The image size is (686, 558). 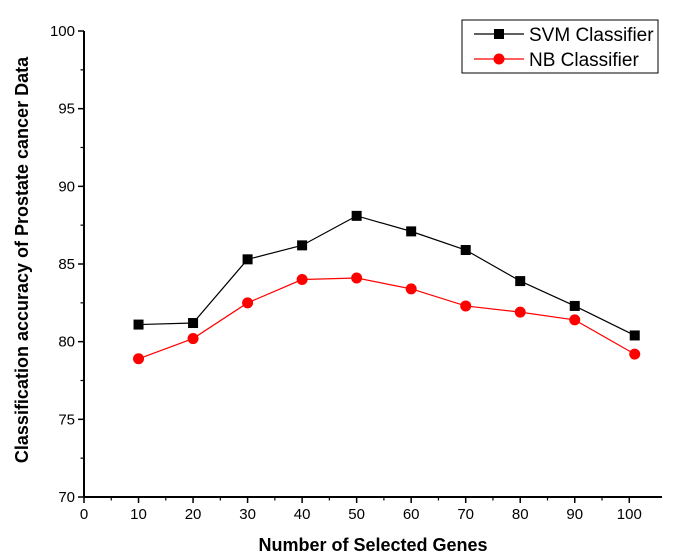 I want to click on legend-nb-circle-marker, so click(x=499, y=59).